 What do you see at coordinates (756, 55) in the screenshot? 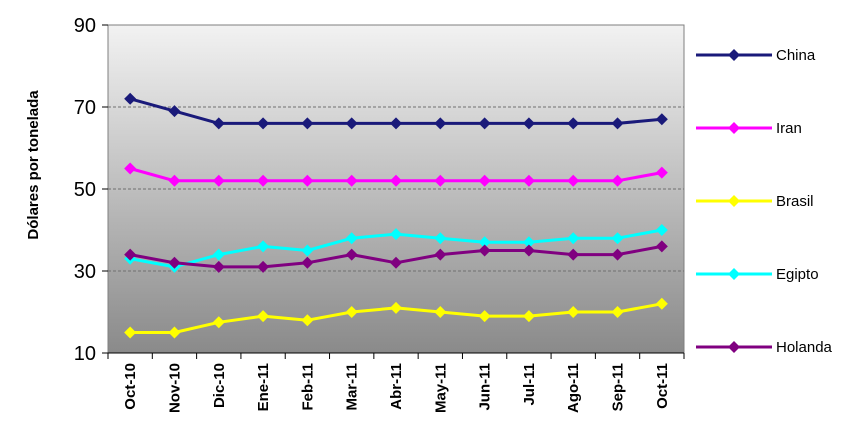
I see `legend-item-china: China` at bounding box center [756, 55].